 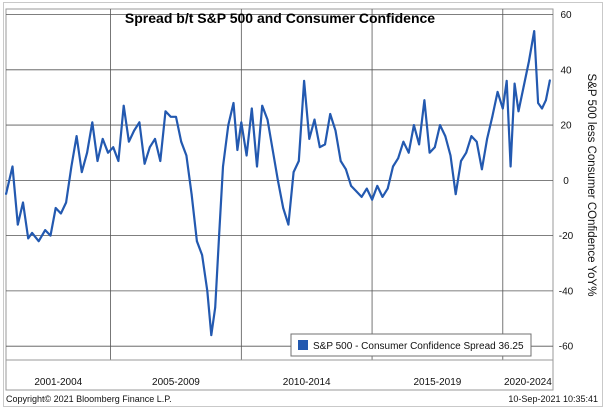 I want to click on x-period-label: 2015-2019, so click(x=438, y=382).